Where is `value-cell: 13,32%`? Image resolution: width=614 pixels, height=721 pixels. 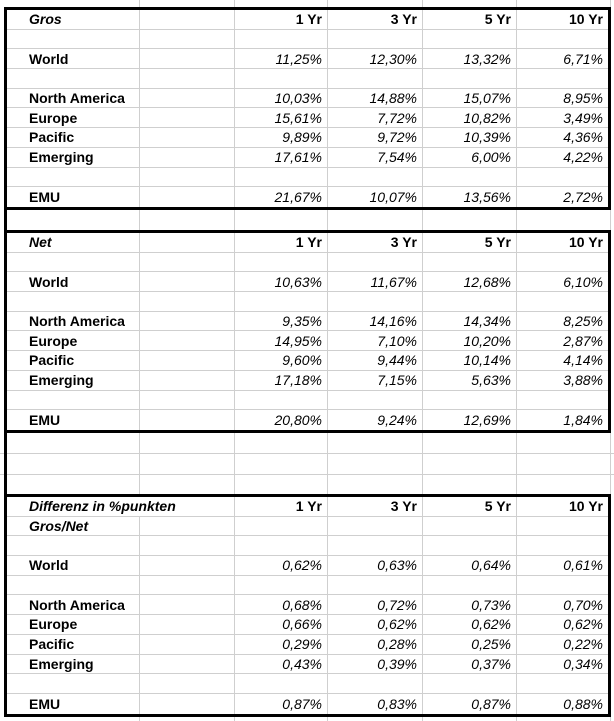
value-cell: 13,32% is located at coordinates (470, 59).